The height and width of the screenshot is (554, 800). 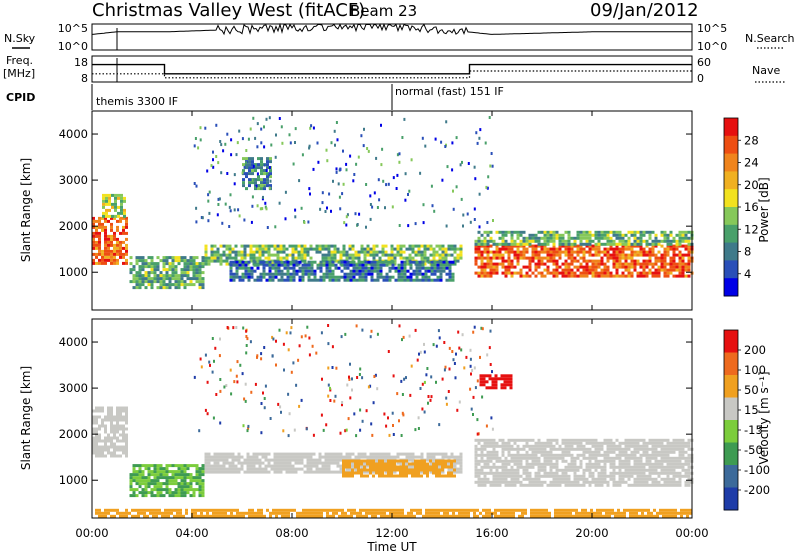 I want to click on power-colorbar-swatch, so click(x=731, y=162).